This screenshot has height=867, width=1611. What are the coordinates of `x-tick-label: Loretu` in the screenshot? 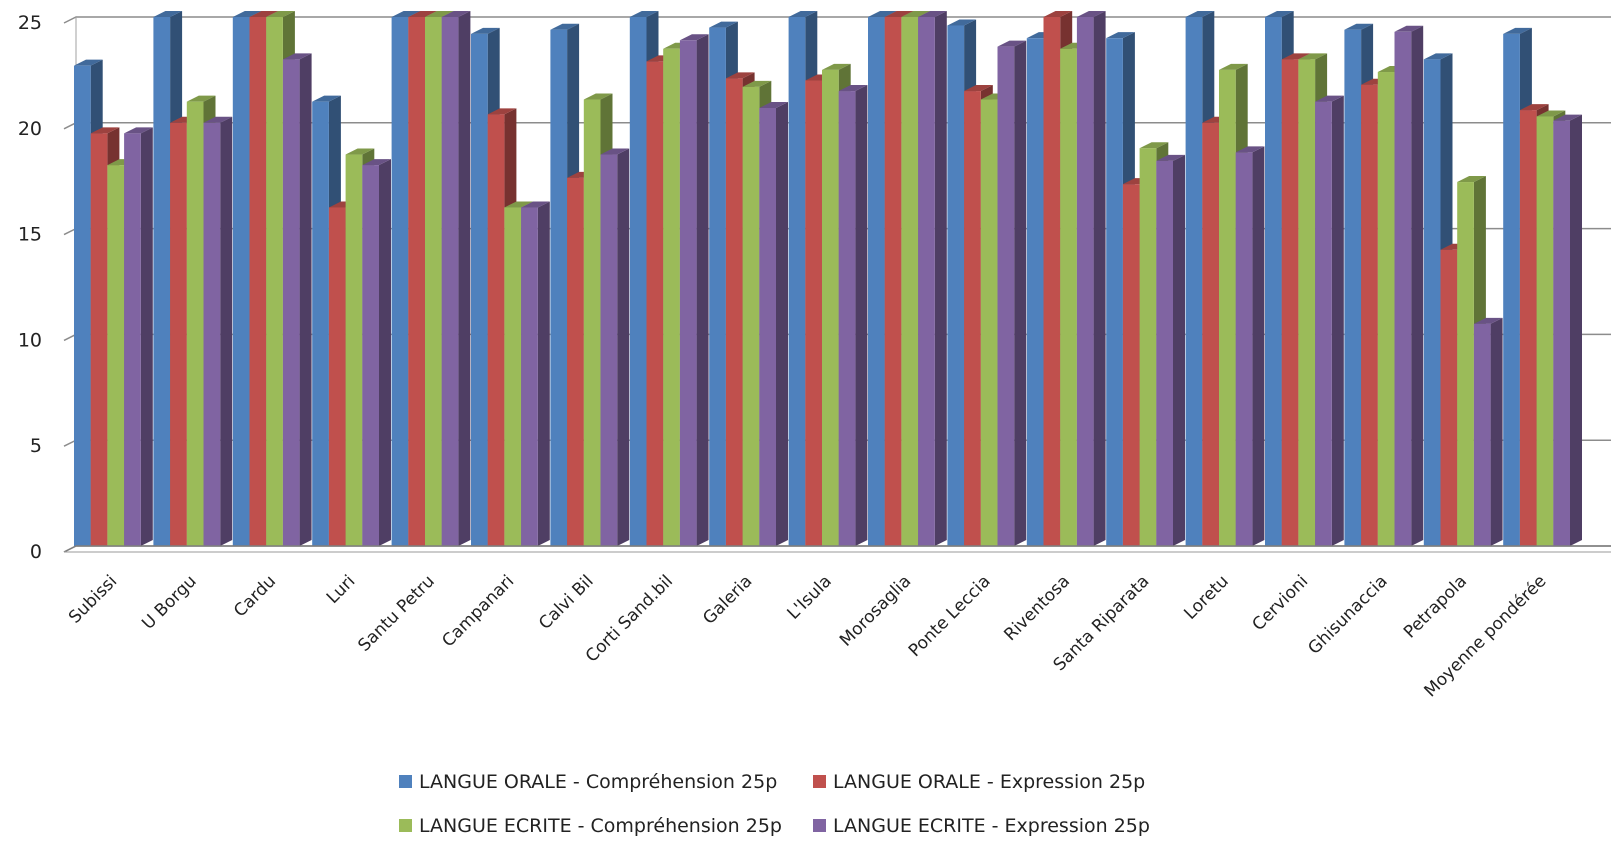 It's located at (1206, 597).